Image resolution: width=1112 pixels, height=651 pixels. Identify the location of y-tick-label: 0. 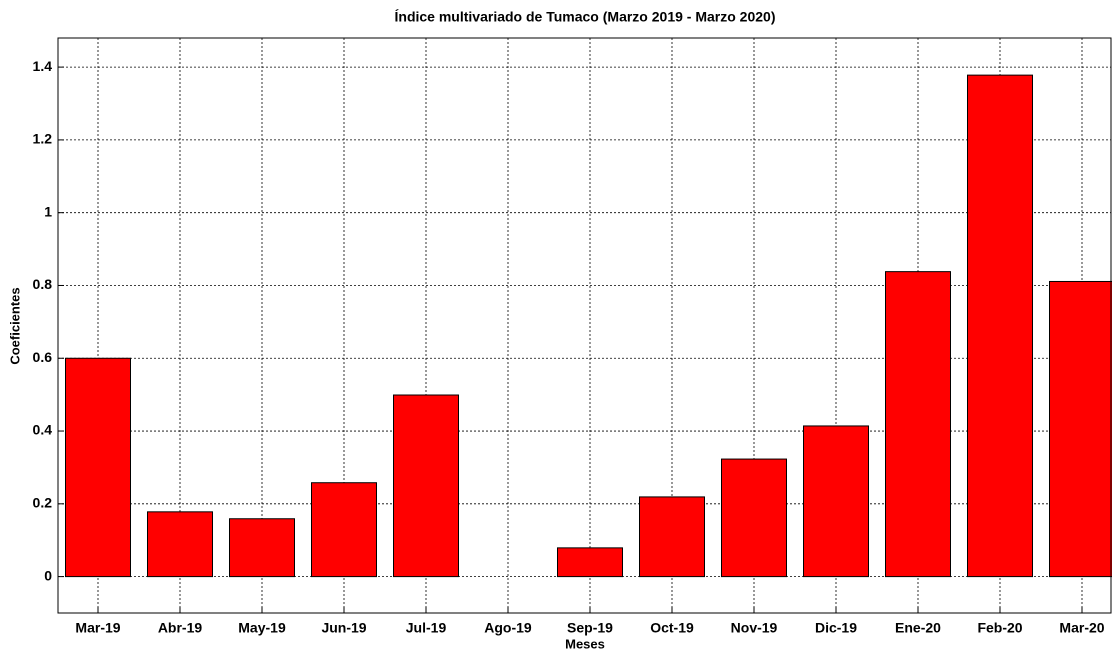
(48, 575).